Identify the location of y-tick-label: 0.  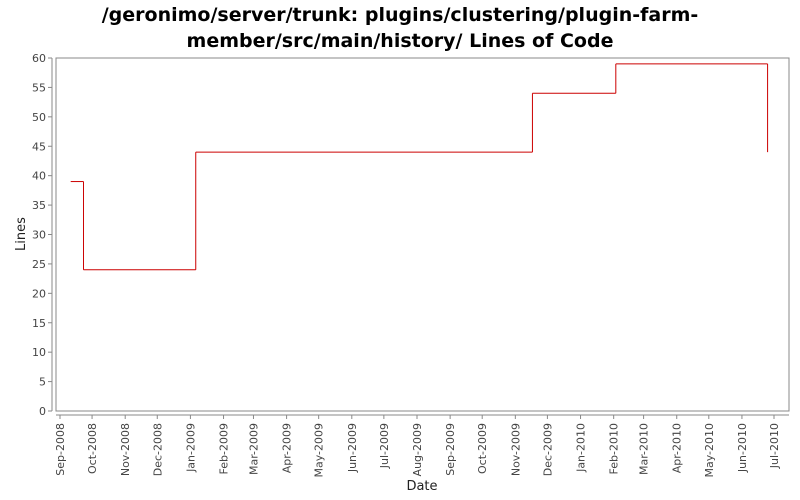
(42, 411).